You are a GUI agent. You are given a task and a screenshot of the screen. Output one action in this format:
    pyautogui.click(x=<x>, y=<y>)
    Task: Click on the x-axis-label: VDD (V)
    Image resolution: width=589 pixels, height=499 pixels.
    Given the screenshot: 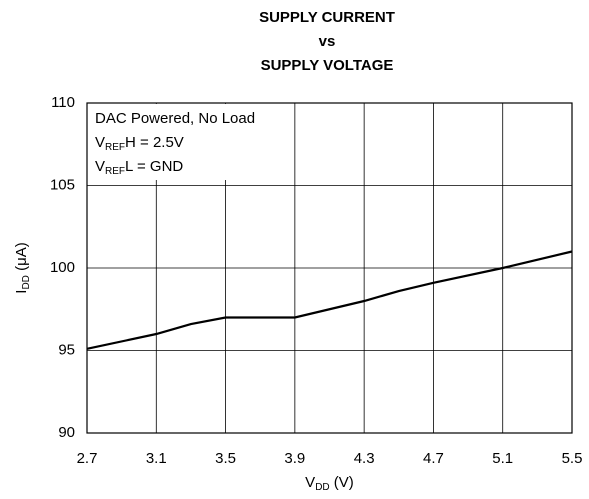 What is the action you would take?
    pyautogui.click(x=329, y=483)
    